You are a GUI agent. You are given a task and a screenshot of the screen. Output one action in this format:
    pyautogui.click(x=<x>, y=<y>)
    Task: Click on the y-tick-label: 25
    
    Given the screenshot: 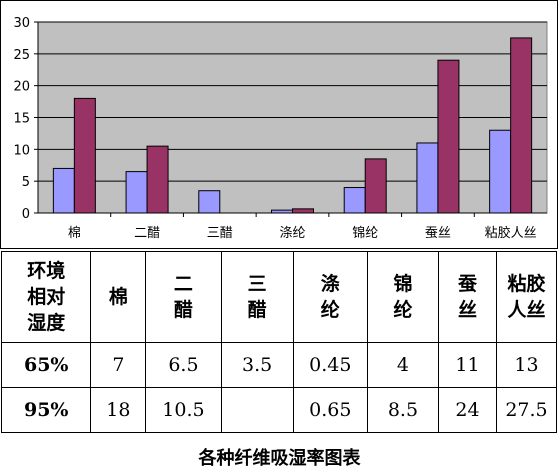 What is the action you would take?
    pyautogui.click(x=21, y=55)
    